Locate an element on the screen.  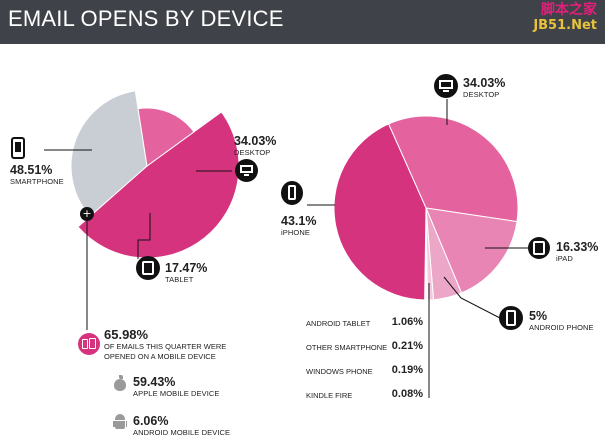
smartphone-label-group: 48.51% SMARTPHONE is located at coordinates (37, 174).